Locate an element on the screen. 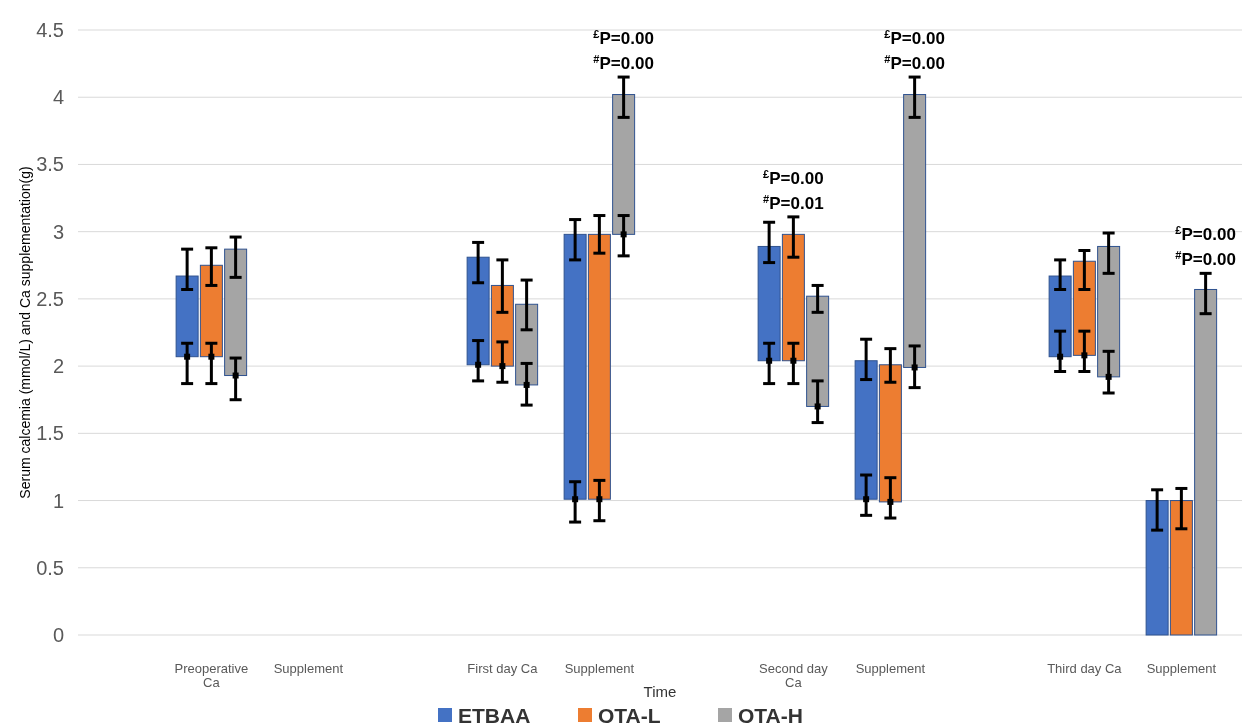  x-tick-label: Second day Ca is located at coordinates (794, 676).